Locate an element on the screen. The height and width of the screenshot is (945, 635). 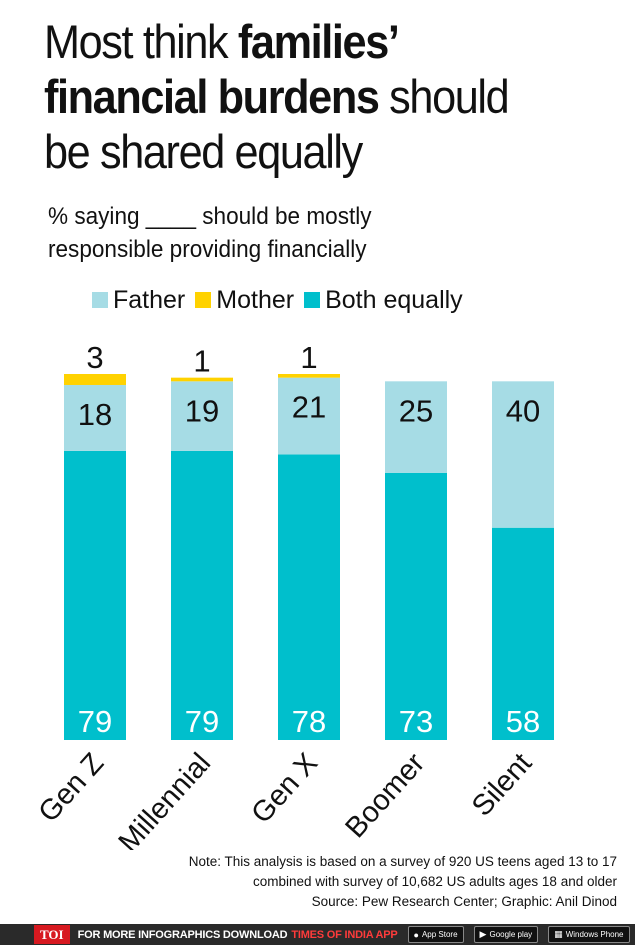
label-both-silent: 58 is located at coordinates (523, 721).